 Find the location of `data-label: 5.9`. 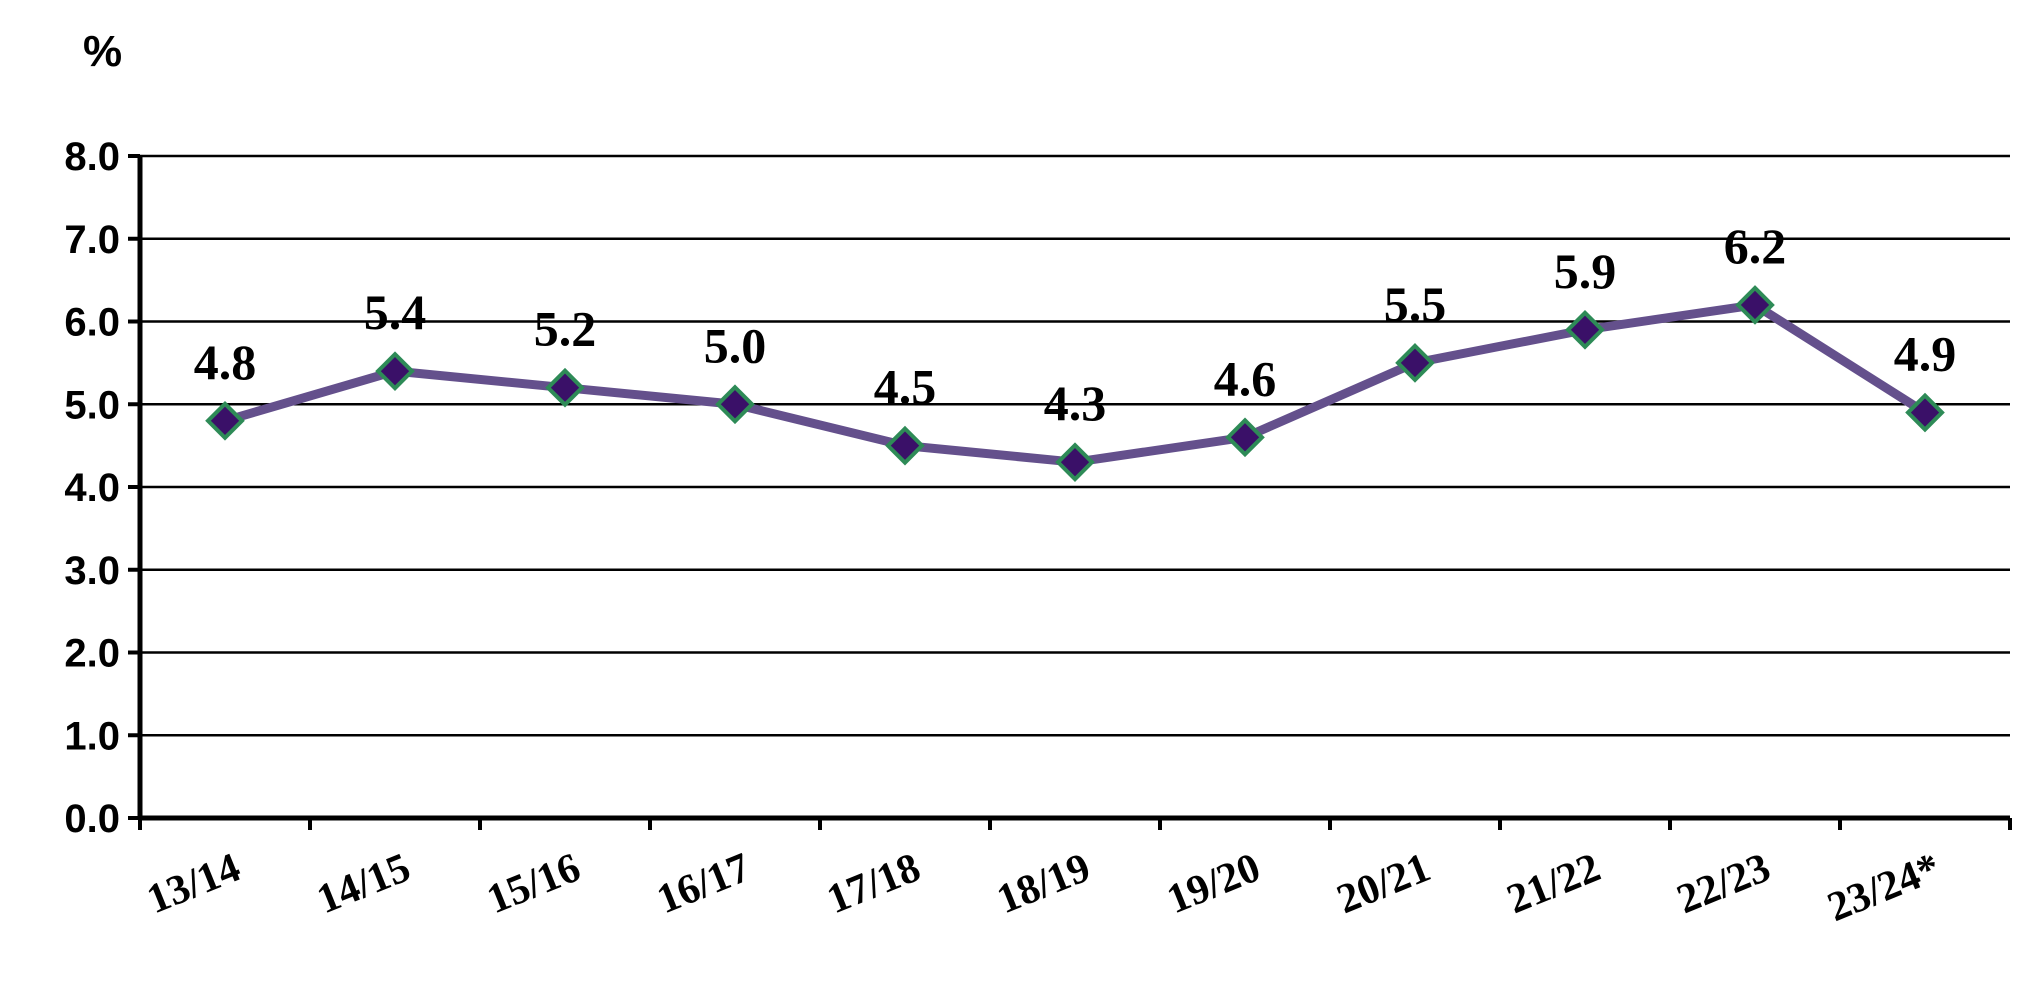

data-label: 5.9 is located at coordinates (1585, 271).